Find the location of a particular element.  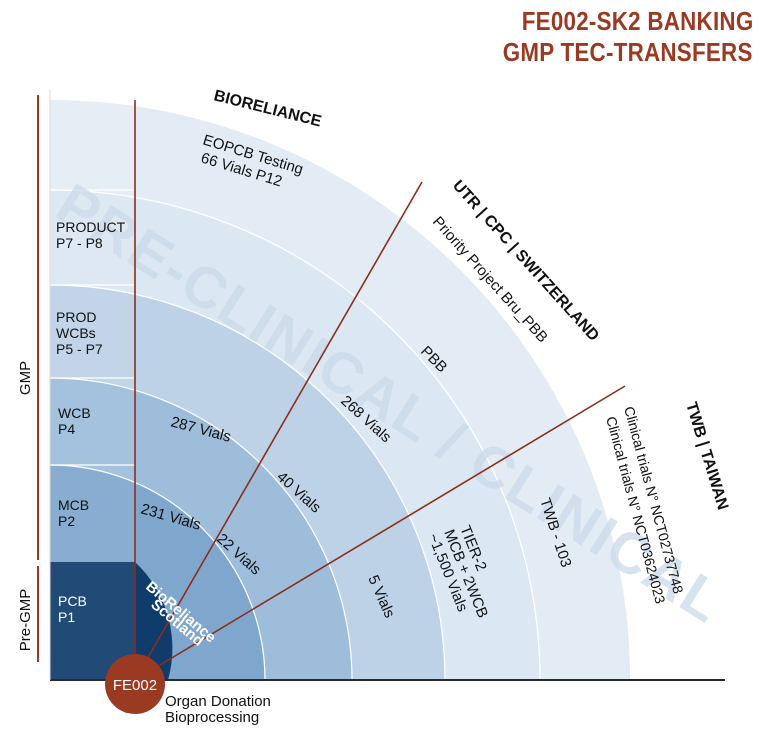

level-wcb-line2: P4 is located at coordinates (66, 429).